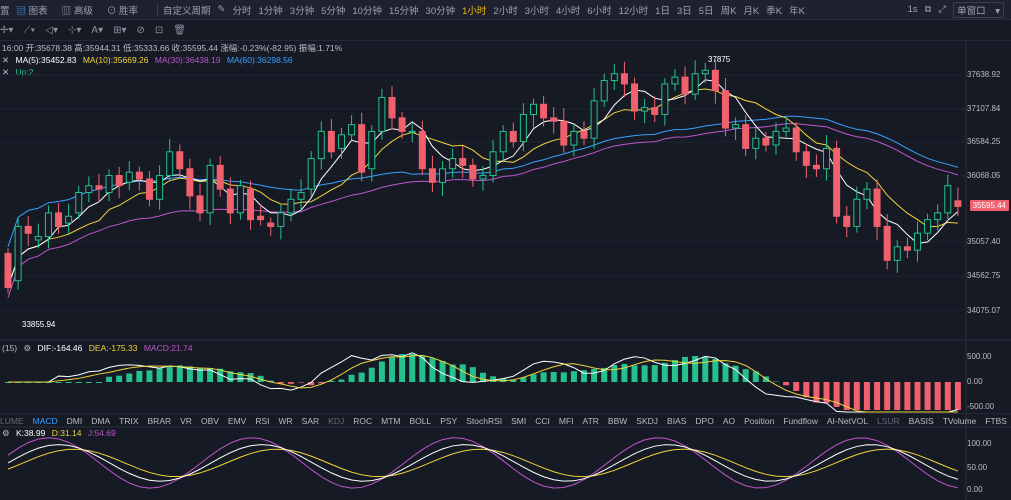 The image size is (1011, 500). Describe the element at coordinates (97, 30) in the screenshot. I see `text-icon: A▾` at that location.